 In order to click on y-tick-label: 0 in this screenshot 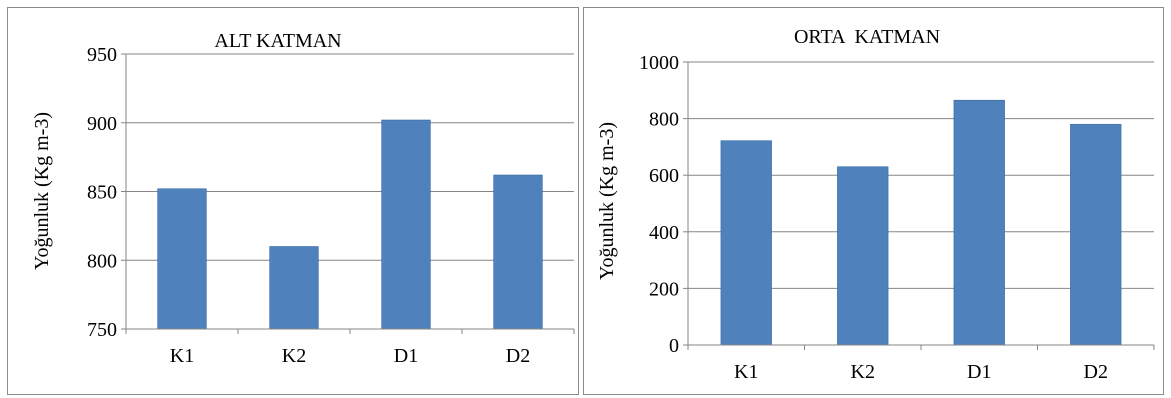, I will do `click(674, 346)`.